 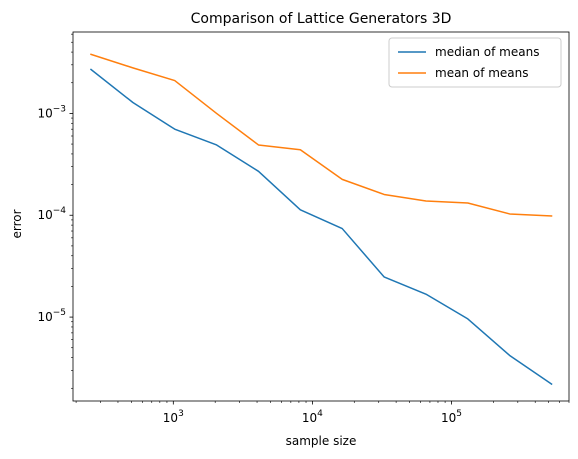 What do you see at coordinates (312, 417) in the screenshot?
I see `x-tick-label: 10⁴` at bounding box center [312, 417].